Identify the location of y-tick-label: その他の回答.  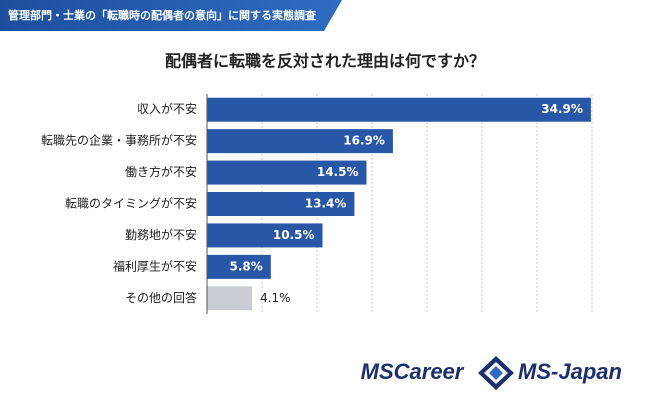
(161, 297).